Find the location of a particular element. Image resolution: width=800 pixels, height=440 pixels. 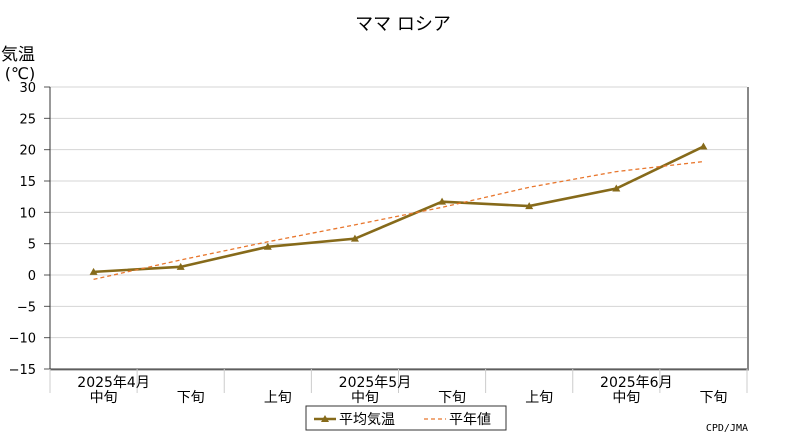

y-tick-label: 10 is located at coordinates (27, 213).